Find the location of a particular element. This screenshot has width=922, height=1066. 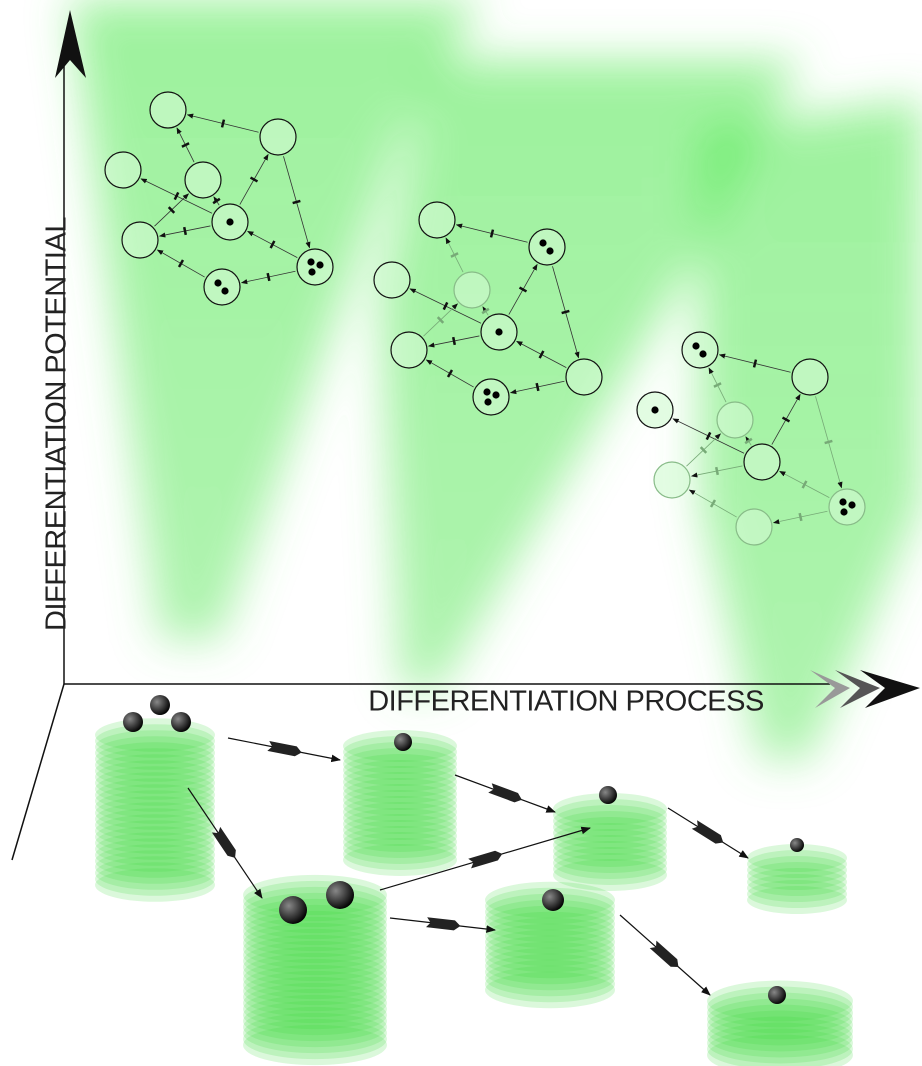

x-axis-label: DIFFERENTIATION PROCESS is located at coordinates (566, 702).